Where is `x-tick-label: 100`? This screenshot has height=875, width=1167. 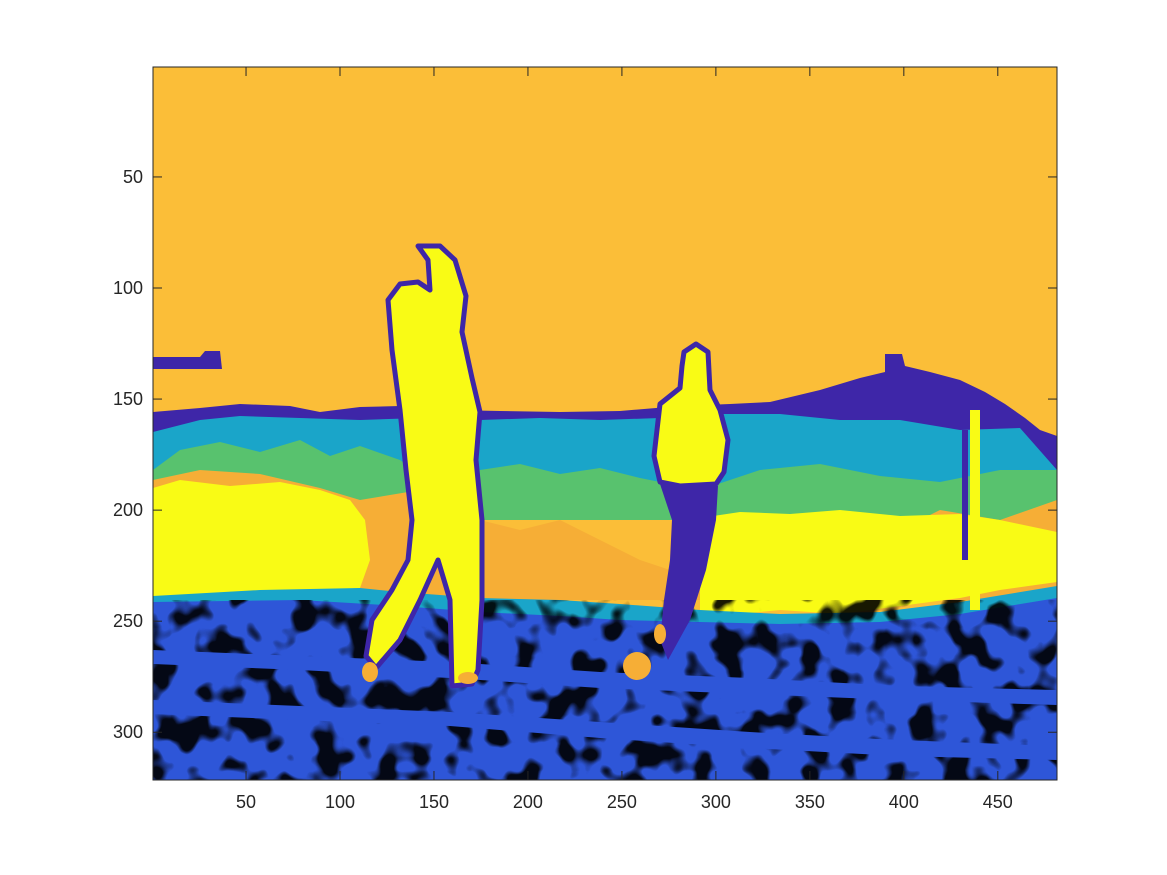 x-tick-label: 100 is located at coordinates (340, 802).